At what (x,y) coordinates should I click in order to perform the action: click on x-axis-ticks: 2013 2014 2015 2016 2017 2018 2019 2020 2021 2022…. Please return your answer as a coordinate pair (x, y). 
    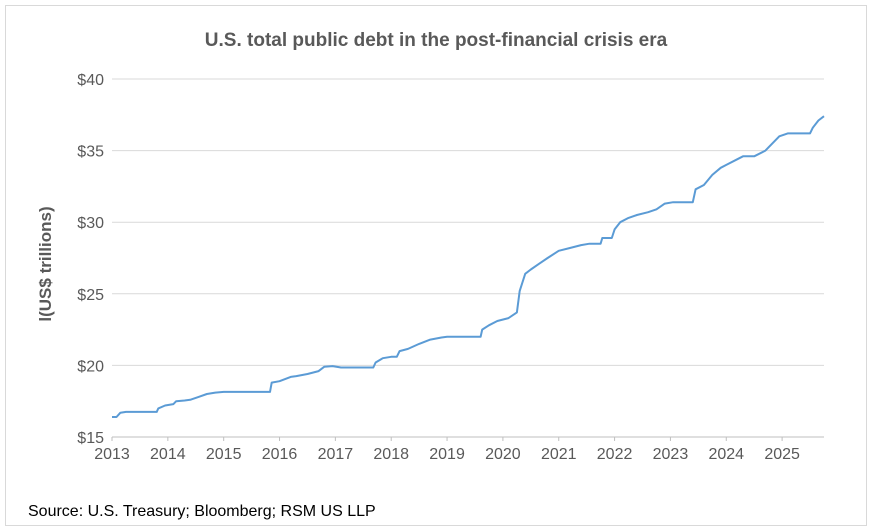
    Looking at the image, I should click on (447, 450).